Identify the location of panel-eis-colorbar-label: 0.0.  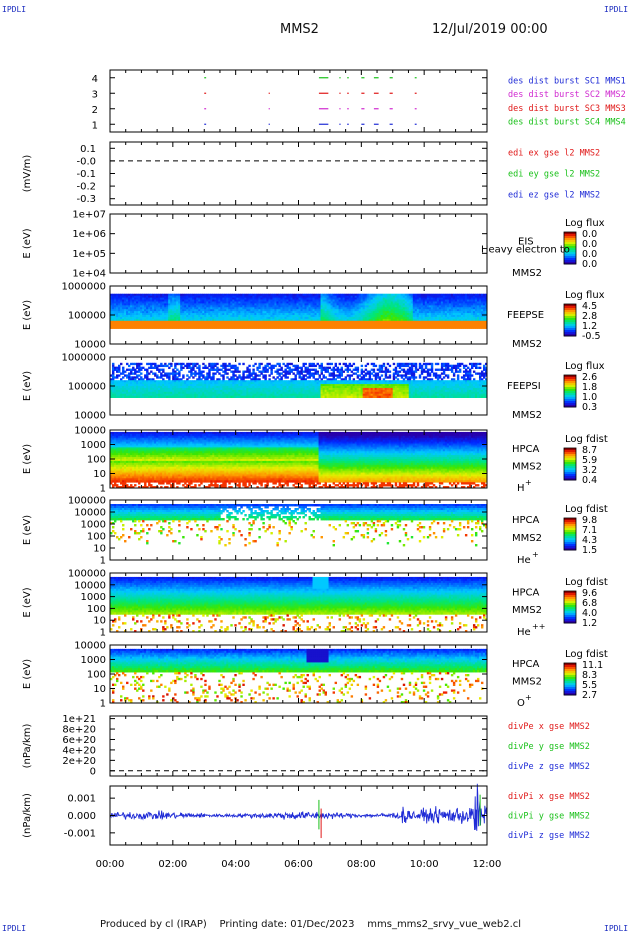
(589, 234).